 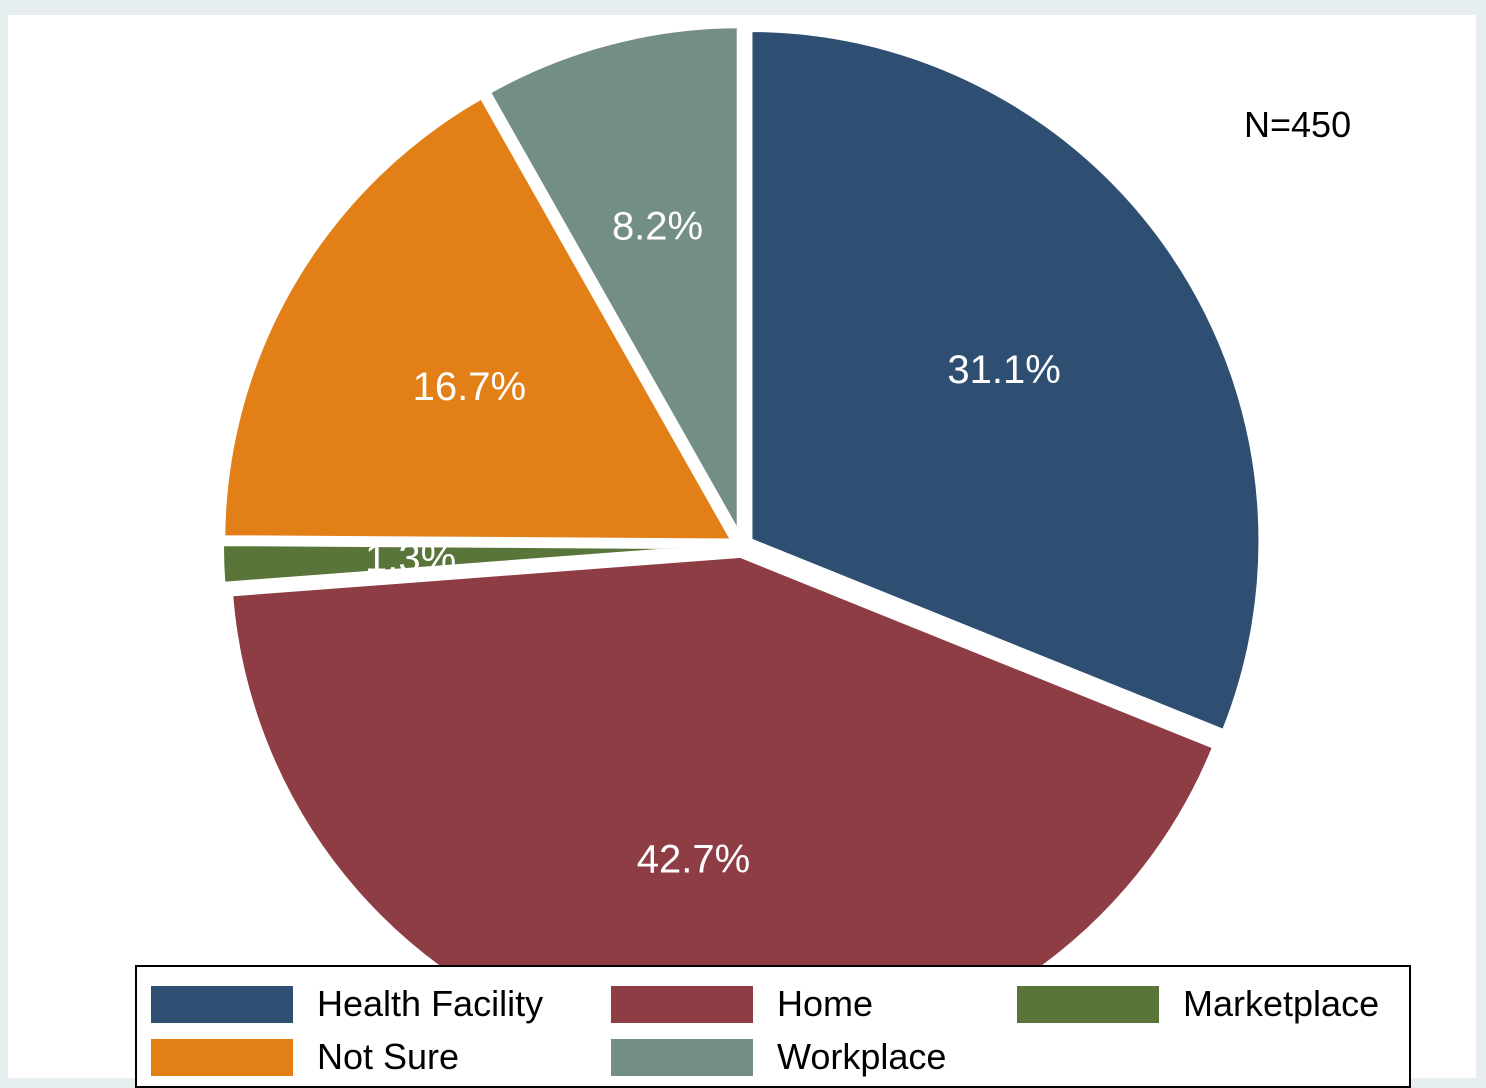 I want to click on slice-data-label: 16.7%, so click(x=469, y=387).